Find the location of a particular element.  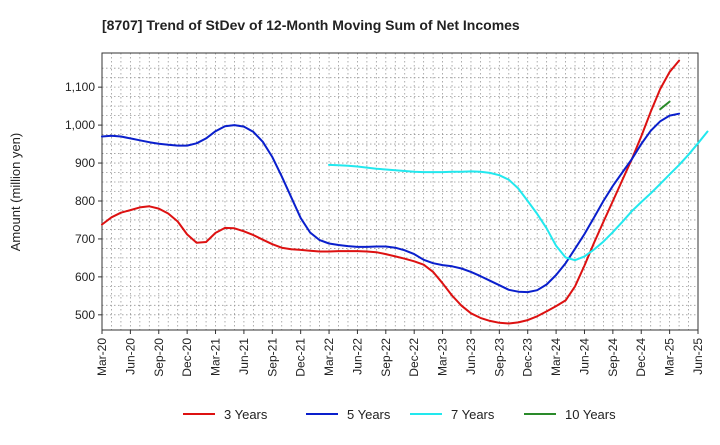

x-tick-label: Dec-24 is located at coordinates (641, 357).